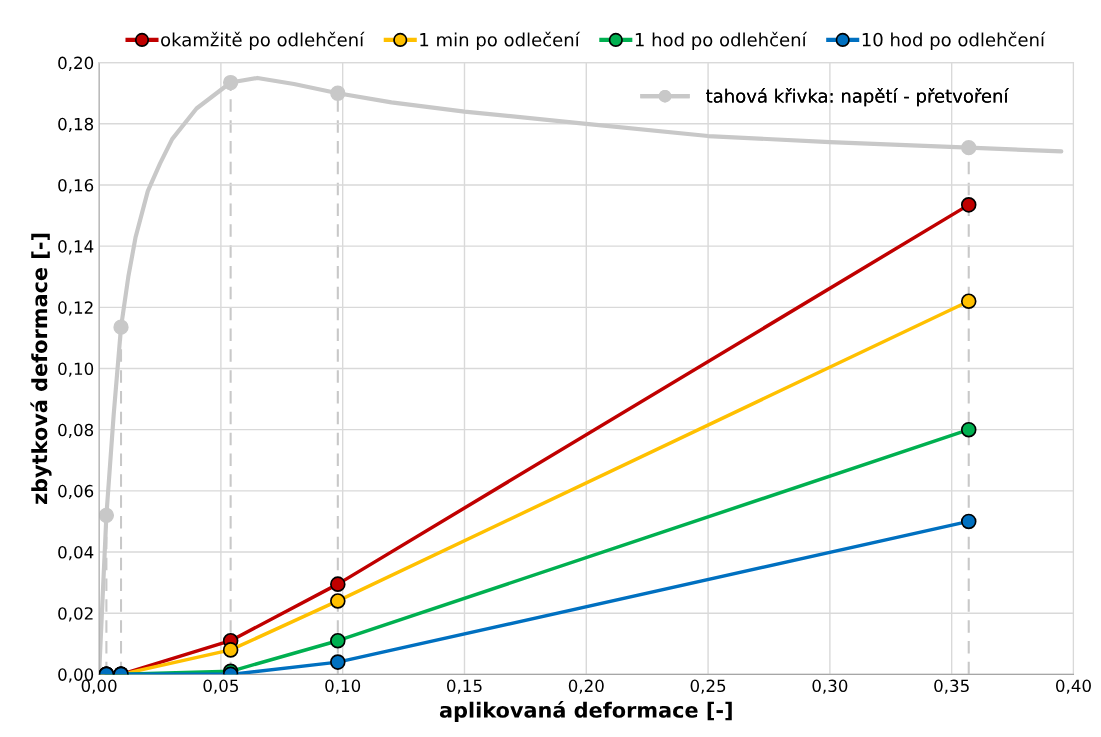 The height and width of the screenshot is (737, 1101). What do you see at coordinates (708, 686) in the screenshot?
I see `x-tick-label: 0,25` at bounding box center [708, 686].